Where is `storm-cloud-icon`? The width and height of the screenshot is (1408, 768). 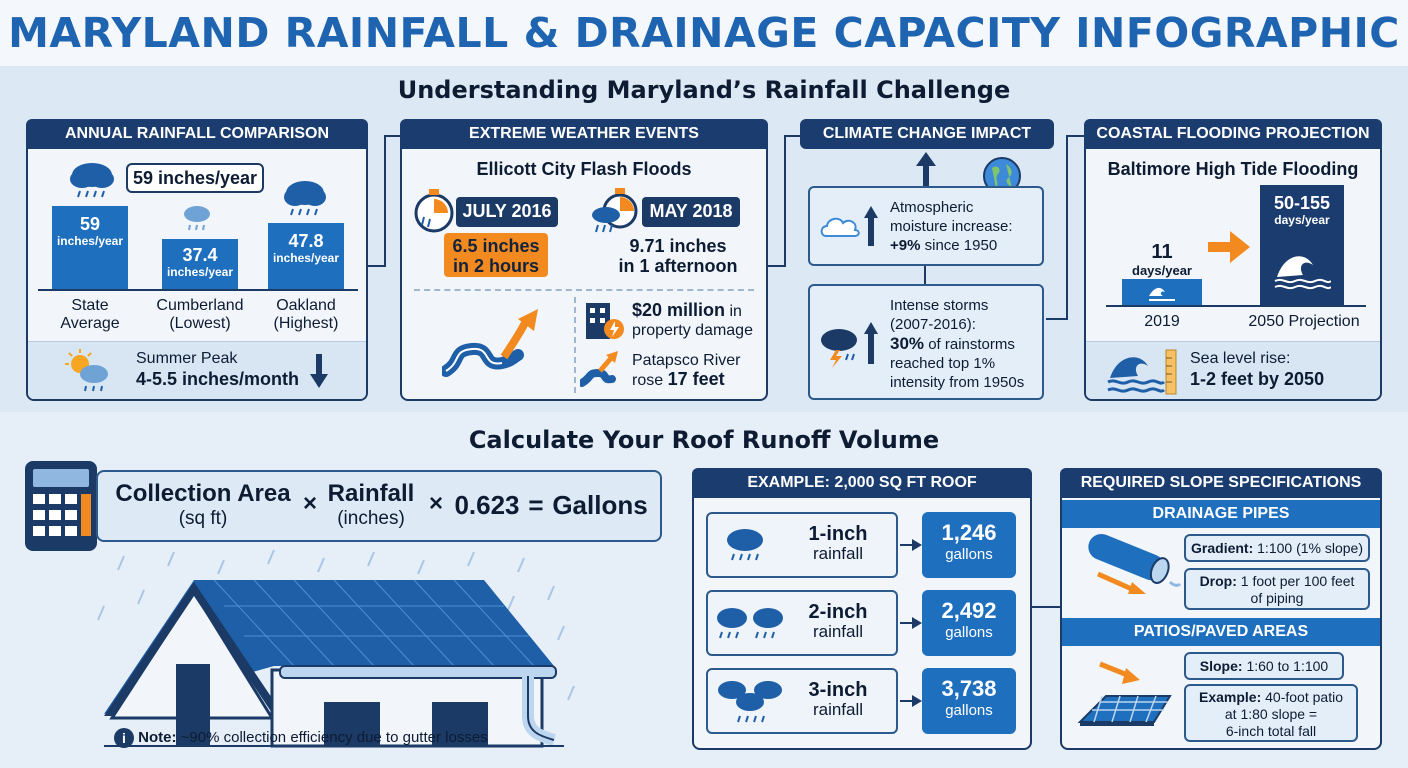
storm-cloud-icon is located at coordinates (839, 347).